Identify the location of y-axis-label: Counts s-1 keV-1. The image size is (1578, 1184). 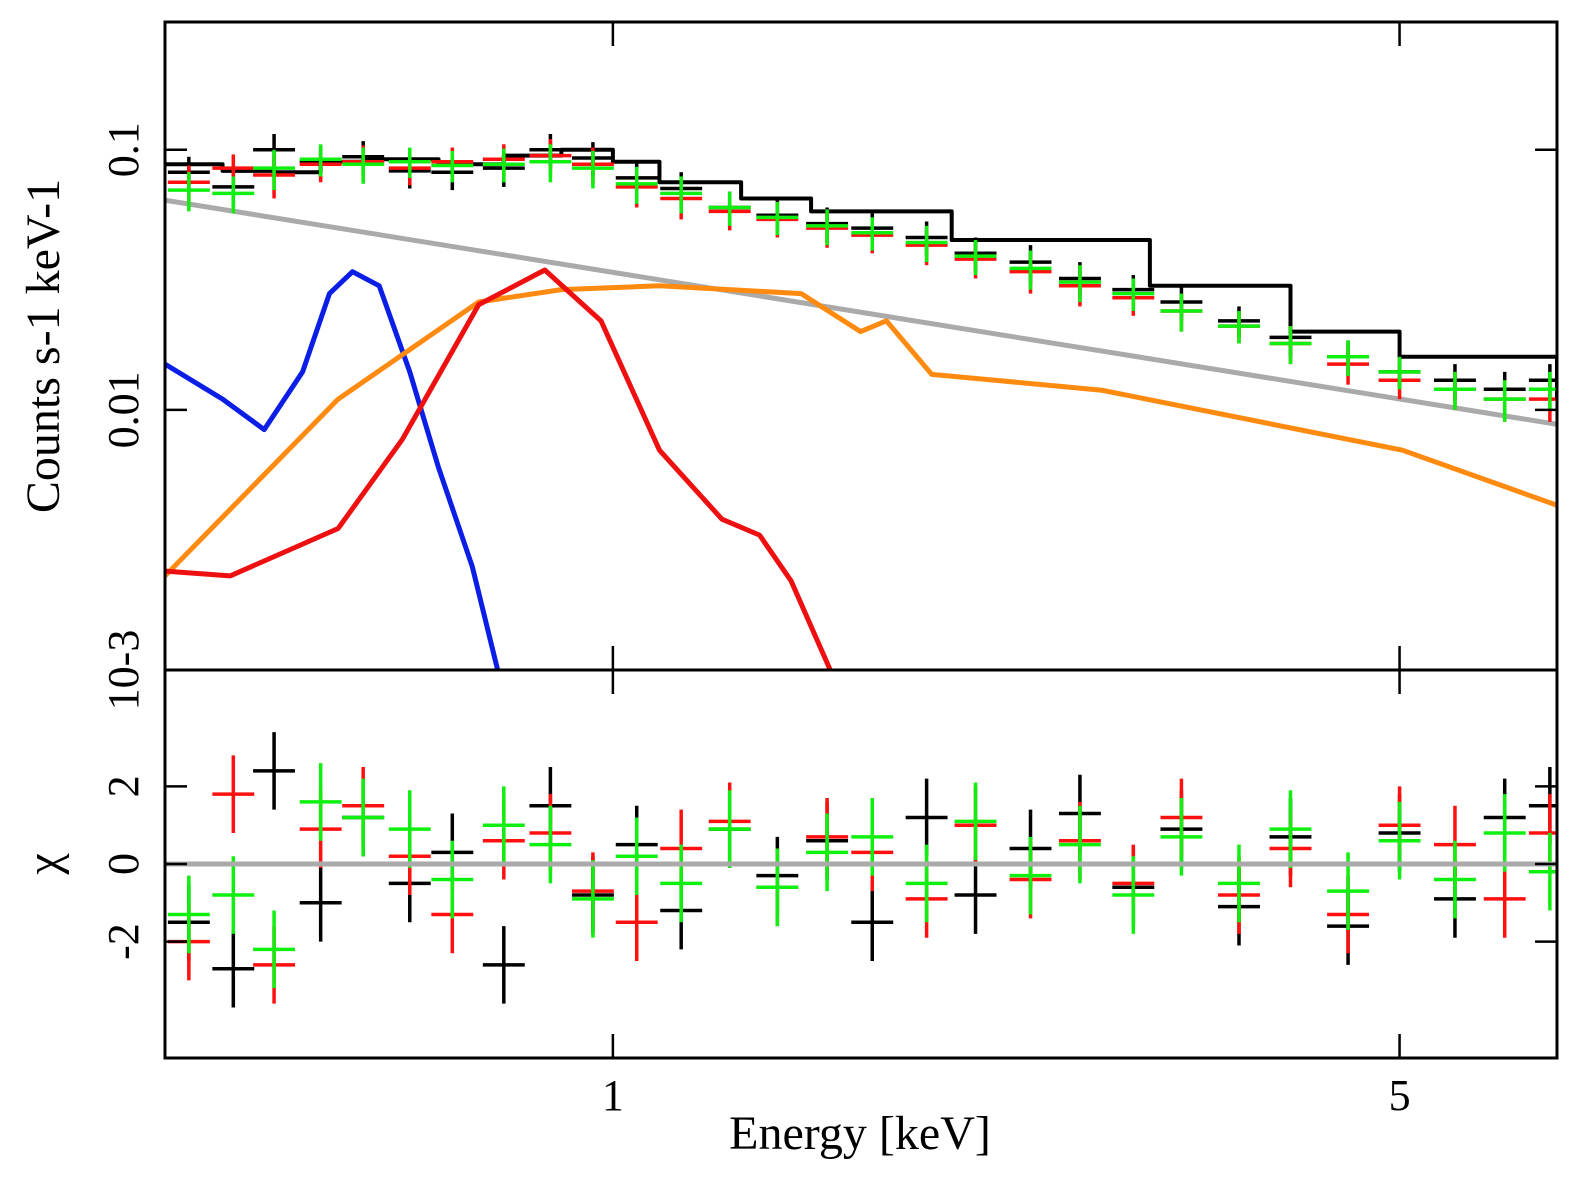
(43, 346).